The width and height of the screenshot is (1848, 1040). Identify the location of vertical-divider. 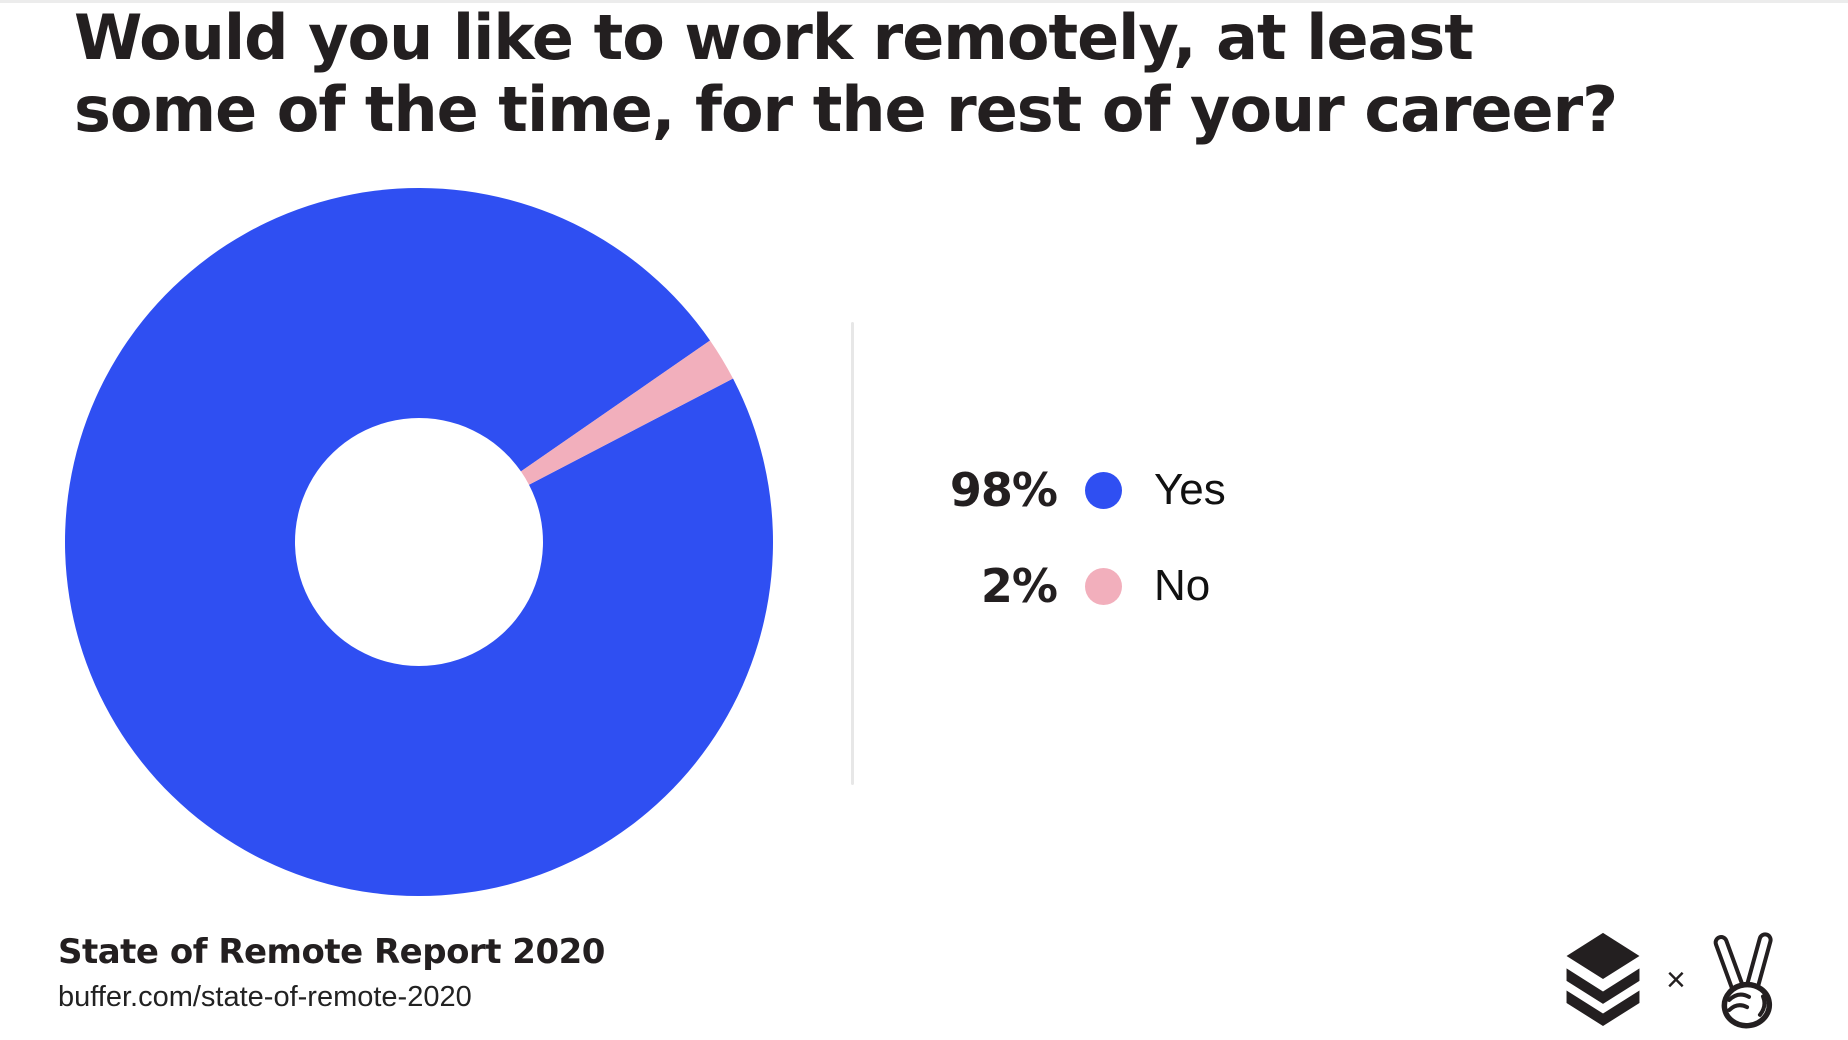
(852, 553).